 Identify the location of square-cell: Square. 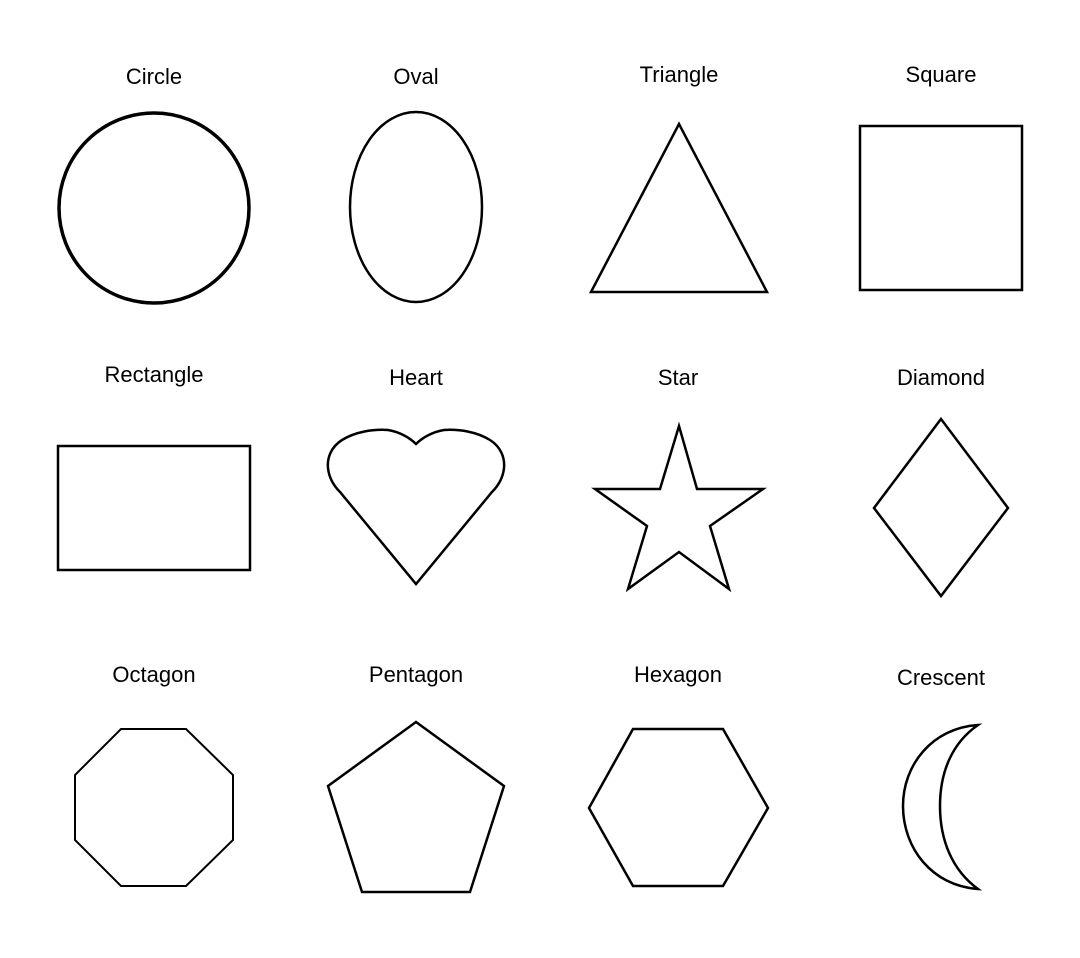
(941, 177).